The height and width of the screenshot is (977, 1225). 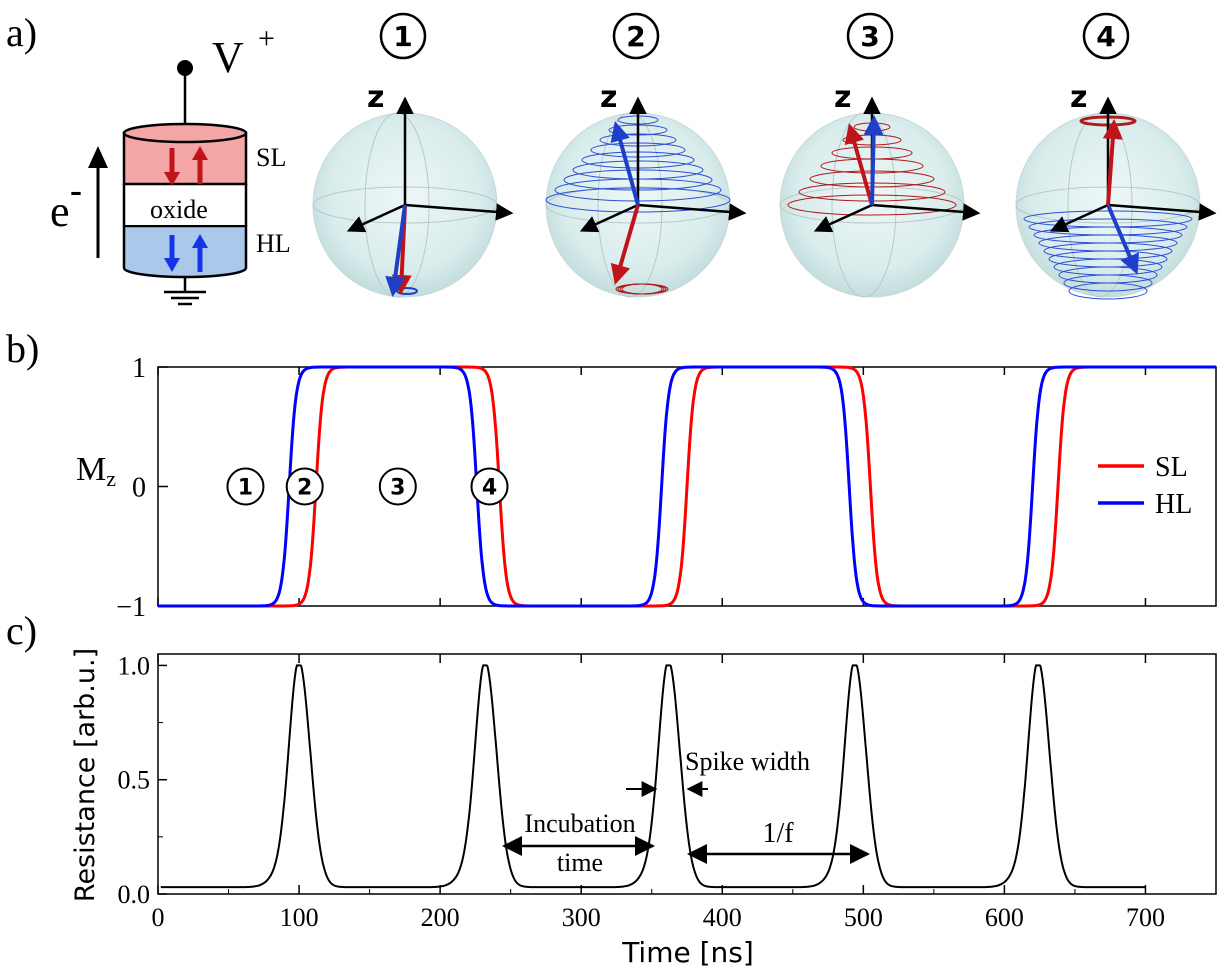 I want to click on resistance-xtick-label: 100, so click(x=299, y=917).